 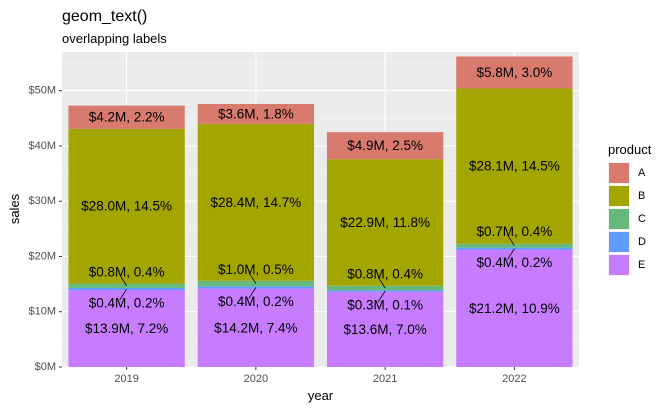 I want to click on label-leader-C-2019, so click(x=123, y=280).